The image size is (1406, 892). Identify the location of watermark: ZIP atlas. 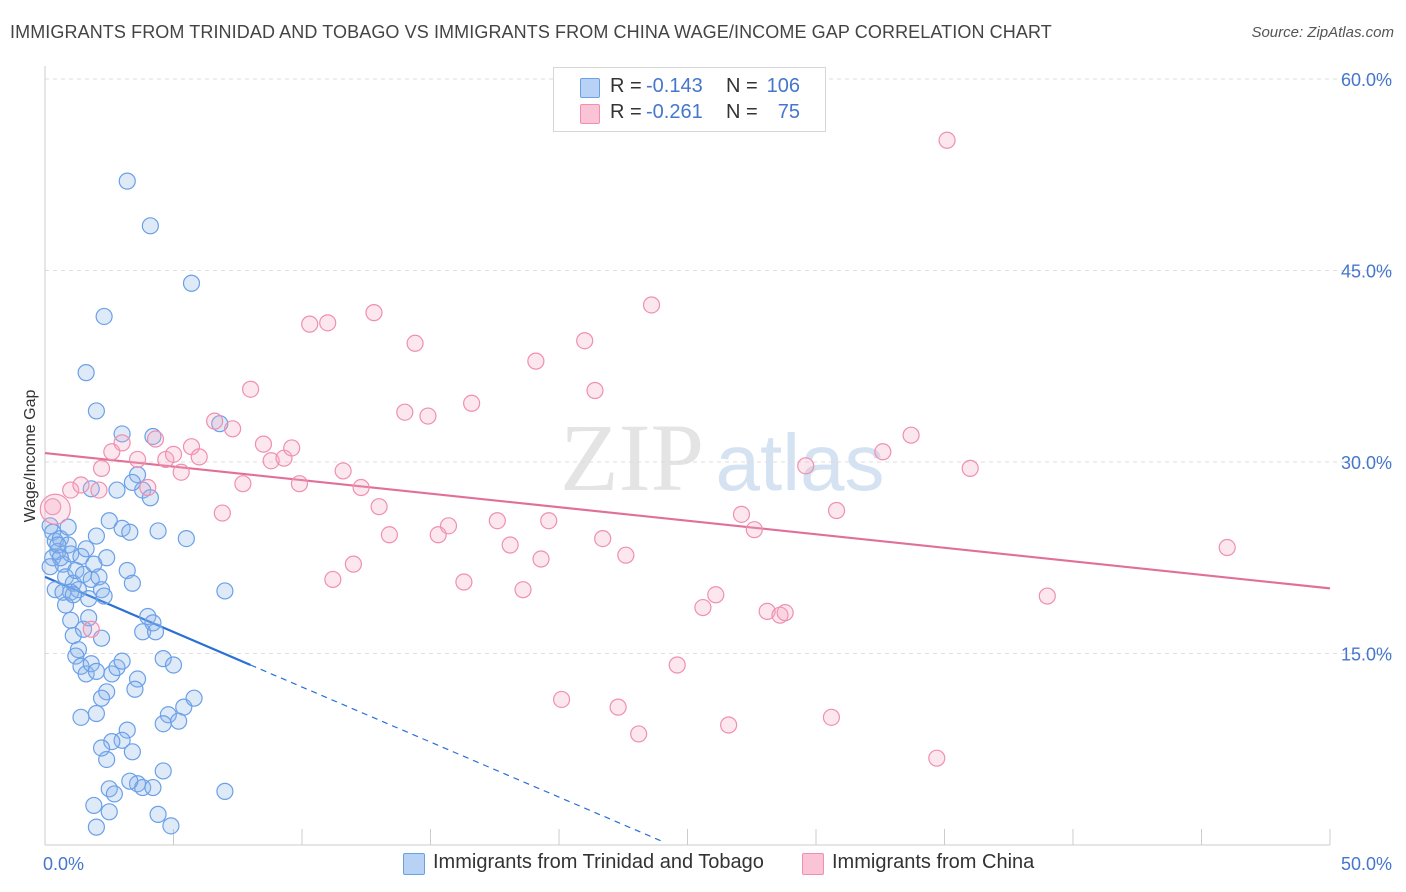
(722, 457).